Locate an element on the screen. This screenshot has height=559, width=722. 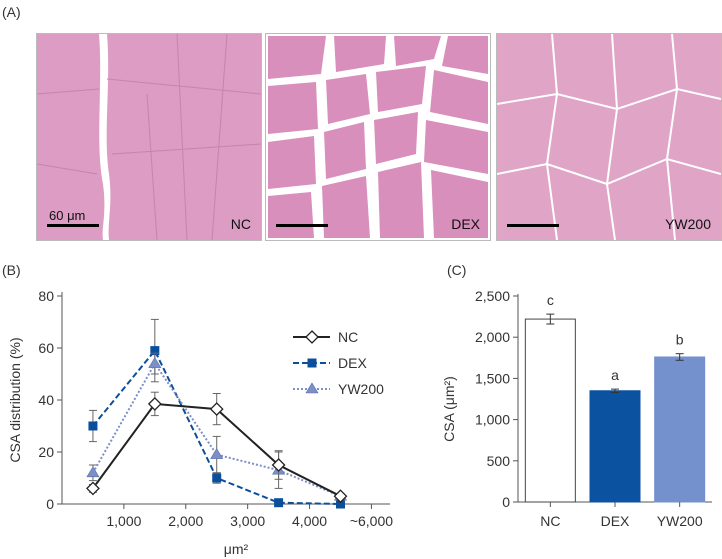
legend-label: NC is located at coordinates (348, 337).